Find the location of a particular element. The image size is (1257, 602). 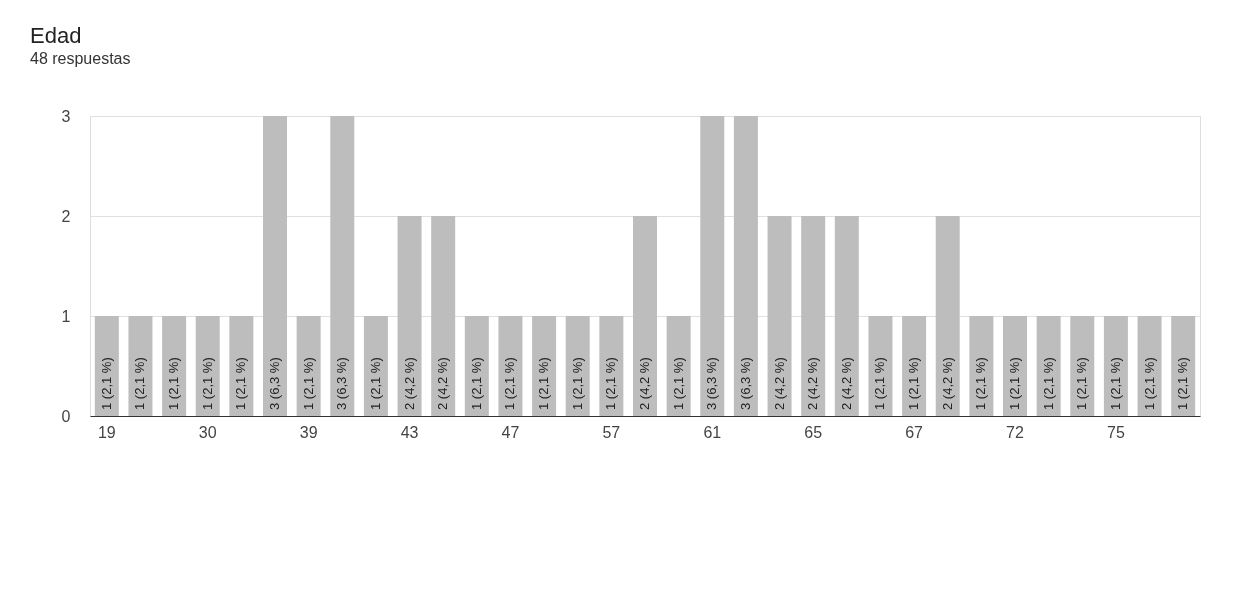

x-tick-label: 67 is located at coordinates (914, 432).